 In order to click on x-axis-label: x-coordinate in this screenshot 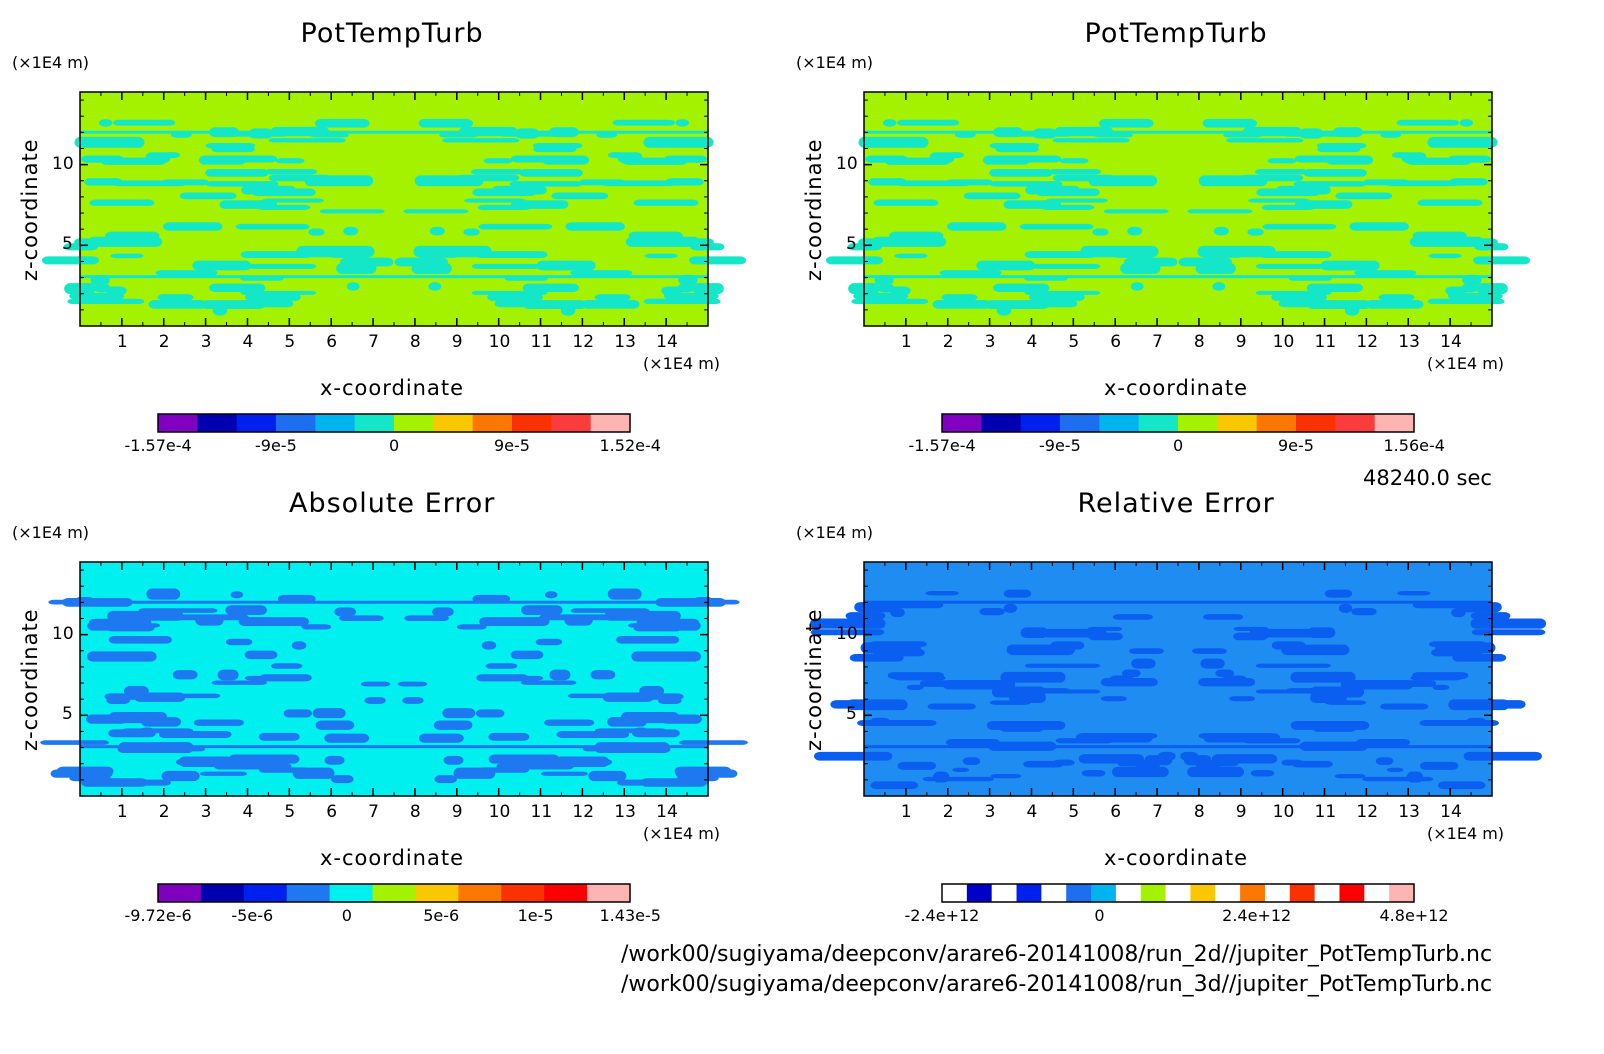, I will do `click(392, 388)`.